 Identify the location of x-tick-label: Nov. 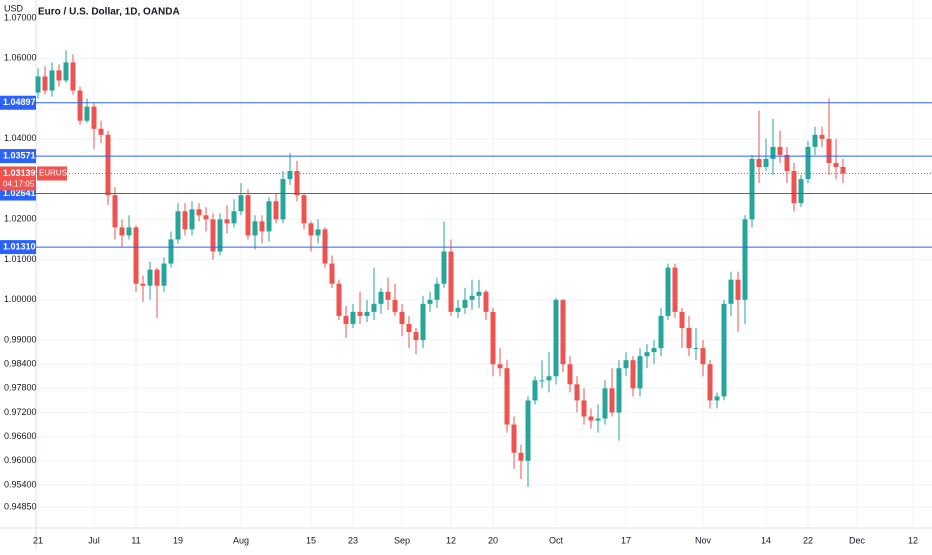
(703, 540).